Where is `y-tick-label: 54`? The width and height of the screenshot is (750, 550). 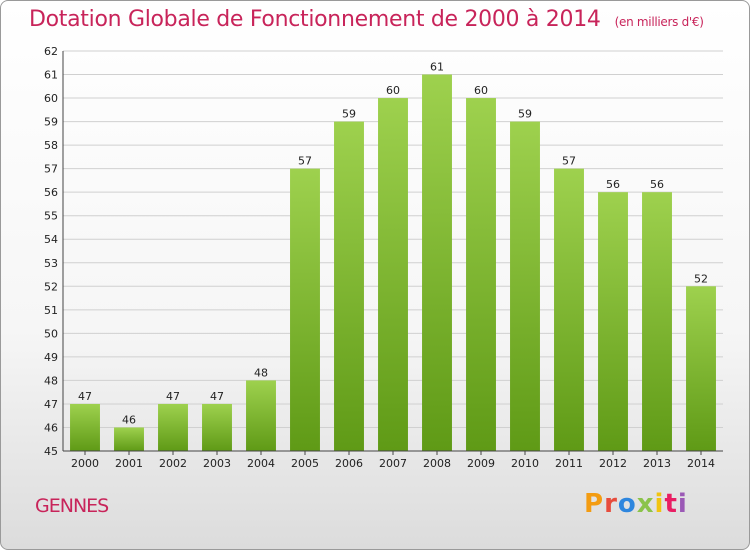 y-tick-label: 54 is located at coordinates (51, 239).